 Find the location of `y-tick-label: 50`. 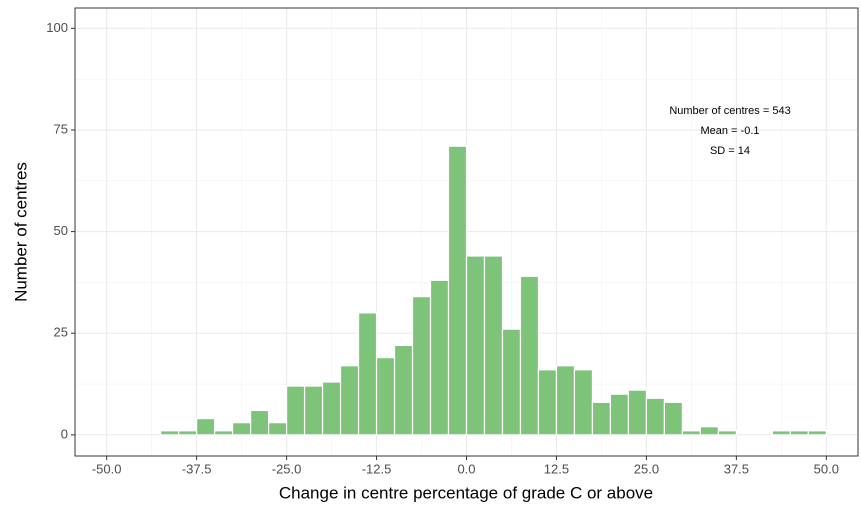

y-tick-label: 50 is located at coordinates (61, 230).